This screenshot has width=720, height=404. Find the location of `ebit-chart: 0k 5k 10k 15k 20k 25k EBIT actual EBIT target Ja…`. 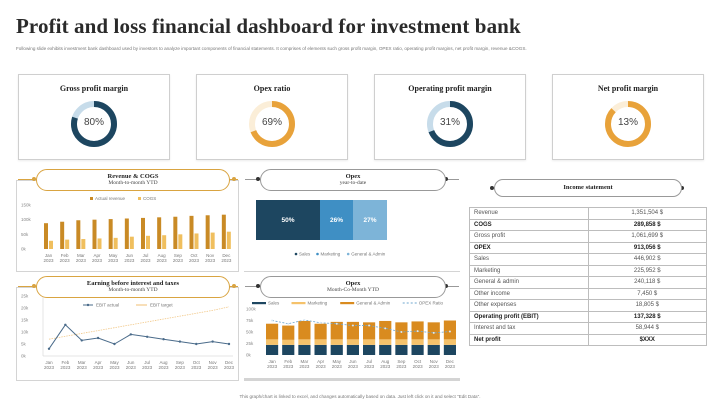

ebit-chart: 0k 5k 10k 15k 20k 25k EBIT actual EBIT target Ja… is located at coordinates (128, 332).